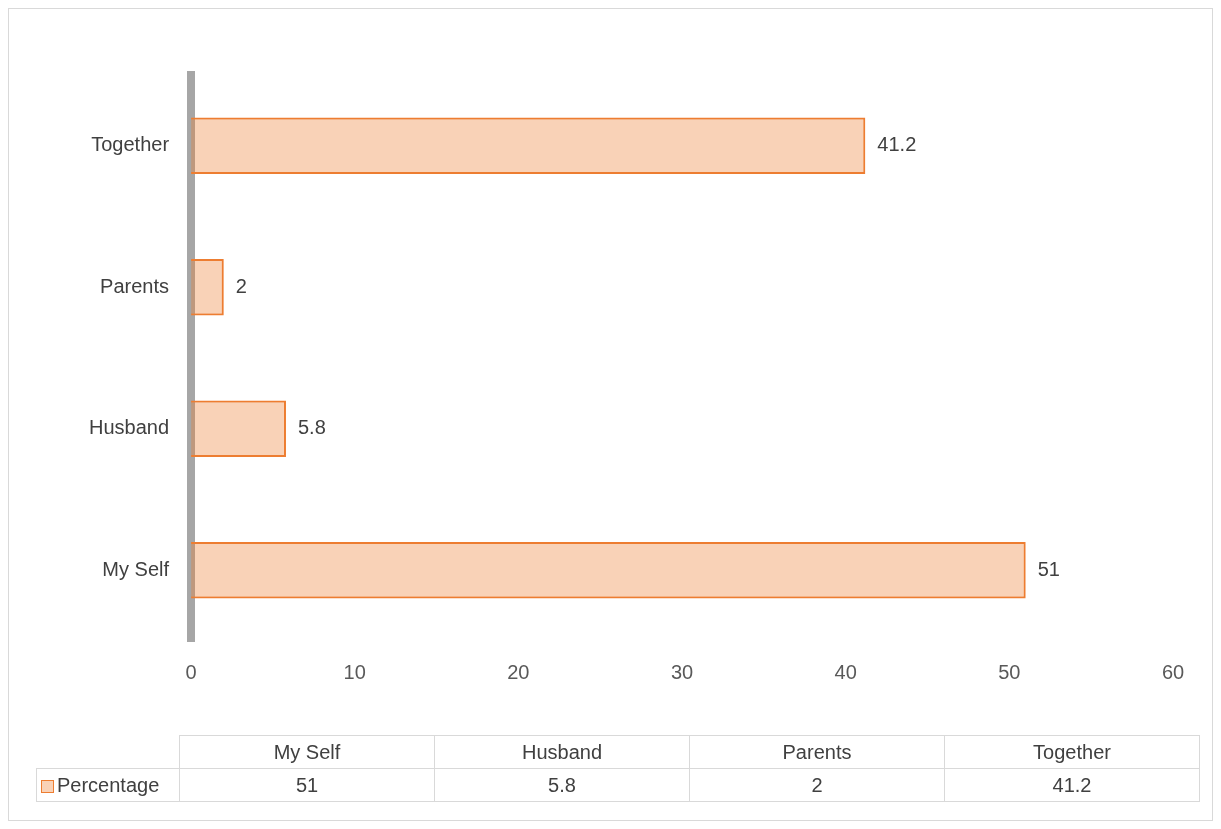 Image resolution: width=1221 pixels, height=829 pixels. What do you see at coordinates (817, 752) in the screenshot?
I see `category-label: Parents` at bounding box center [817, 752].